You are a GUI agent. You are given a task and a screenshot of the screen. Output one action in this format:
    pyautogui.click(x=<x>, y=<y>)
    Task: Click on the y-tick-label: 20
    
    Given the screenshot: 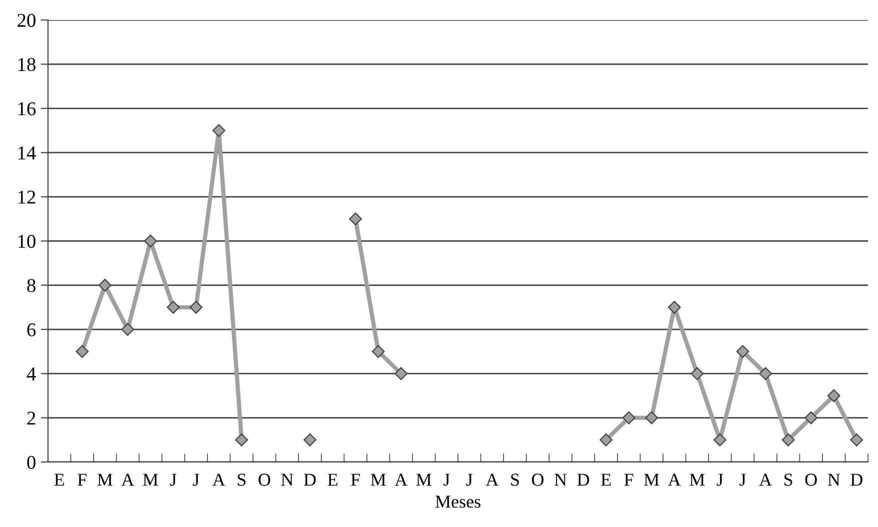 What is the action you would take?
    pyautogui.click(x=27, y=20)
    